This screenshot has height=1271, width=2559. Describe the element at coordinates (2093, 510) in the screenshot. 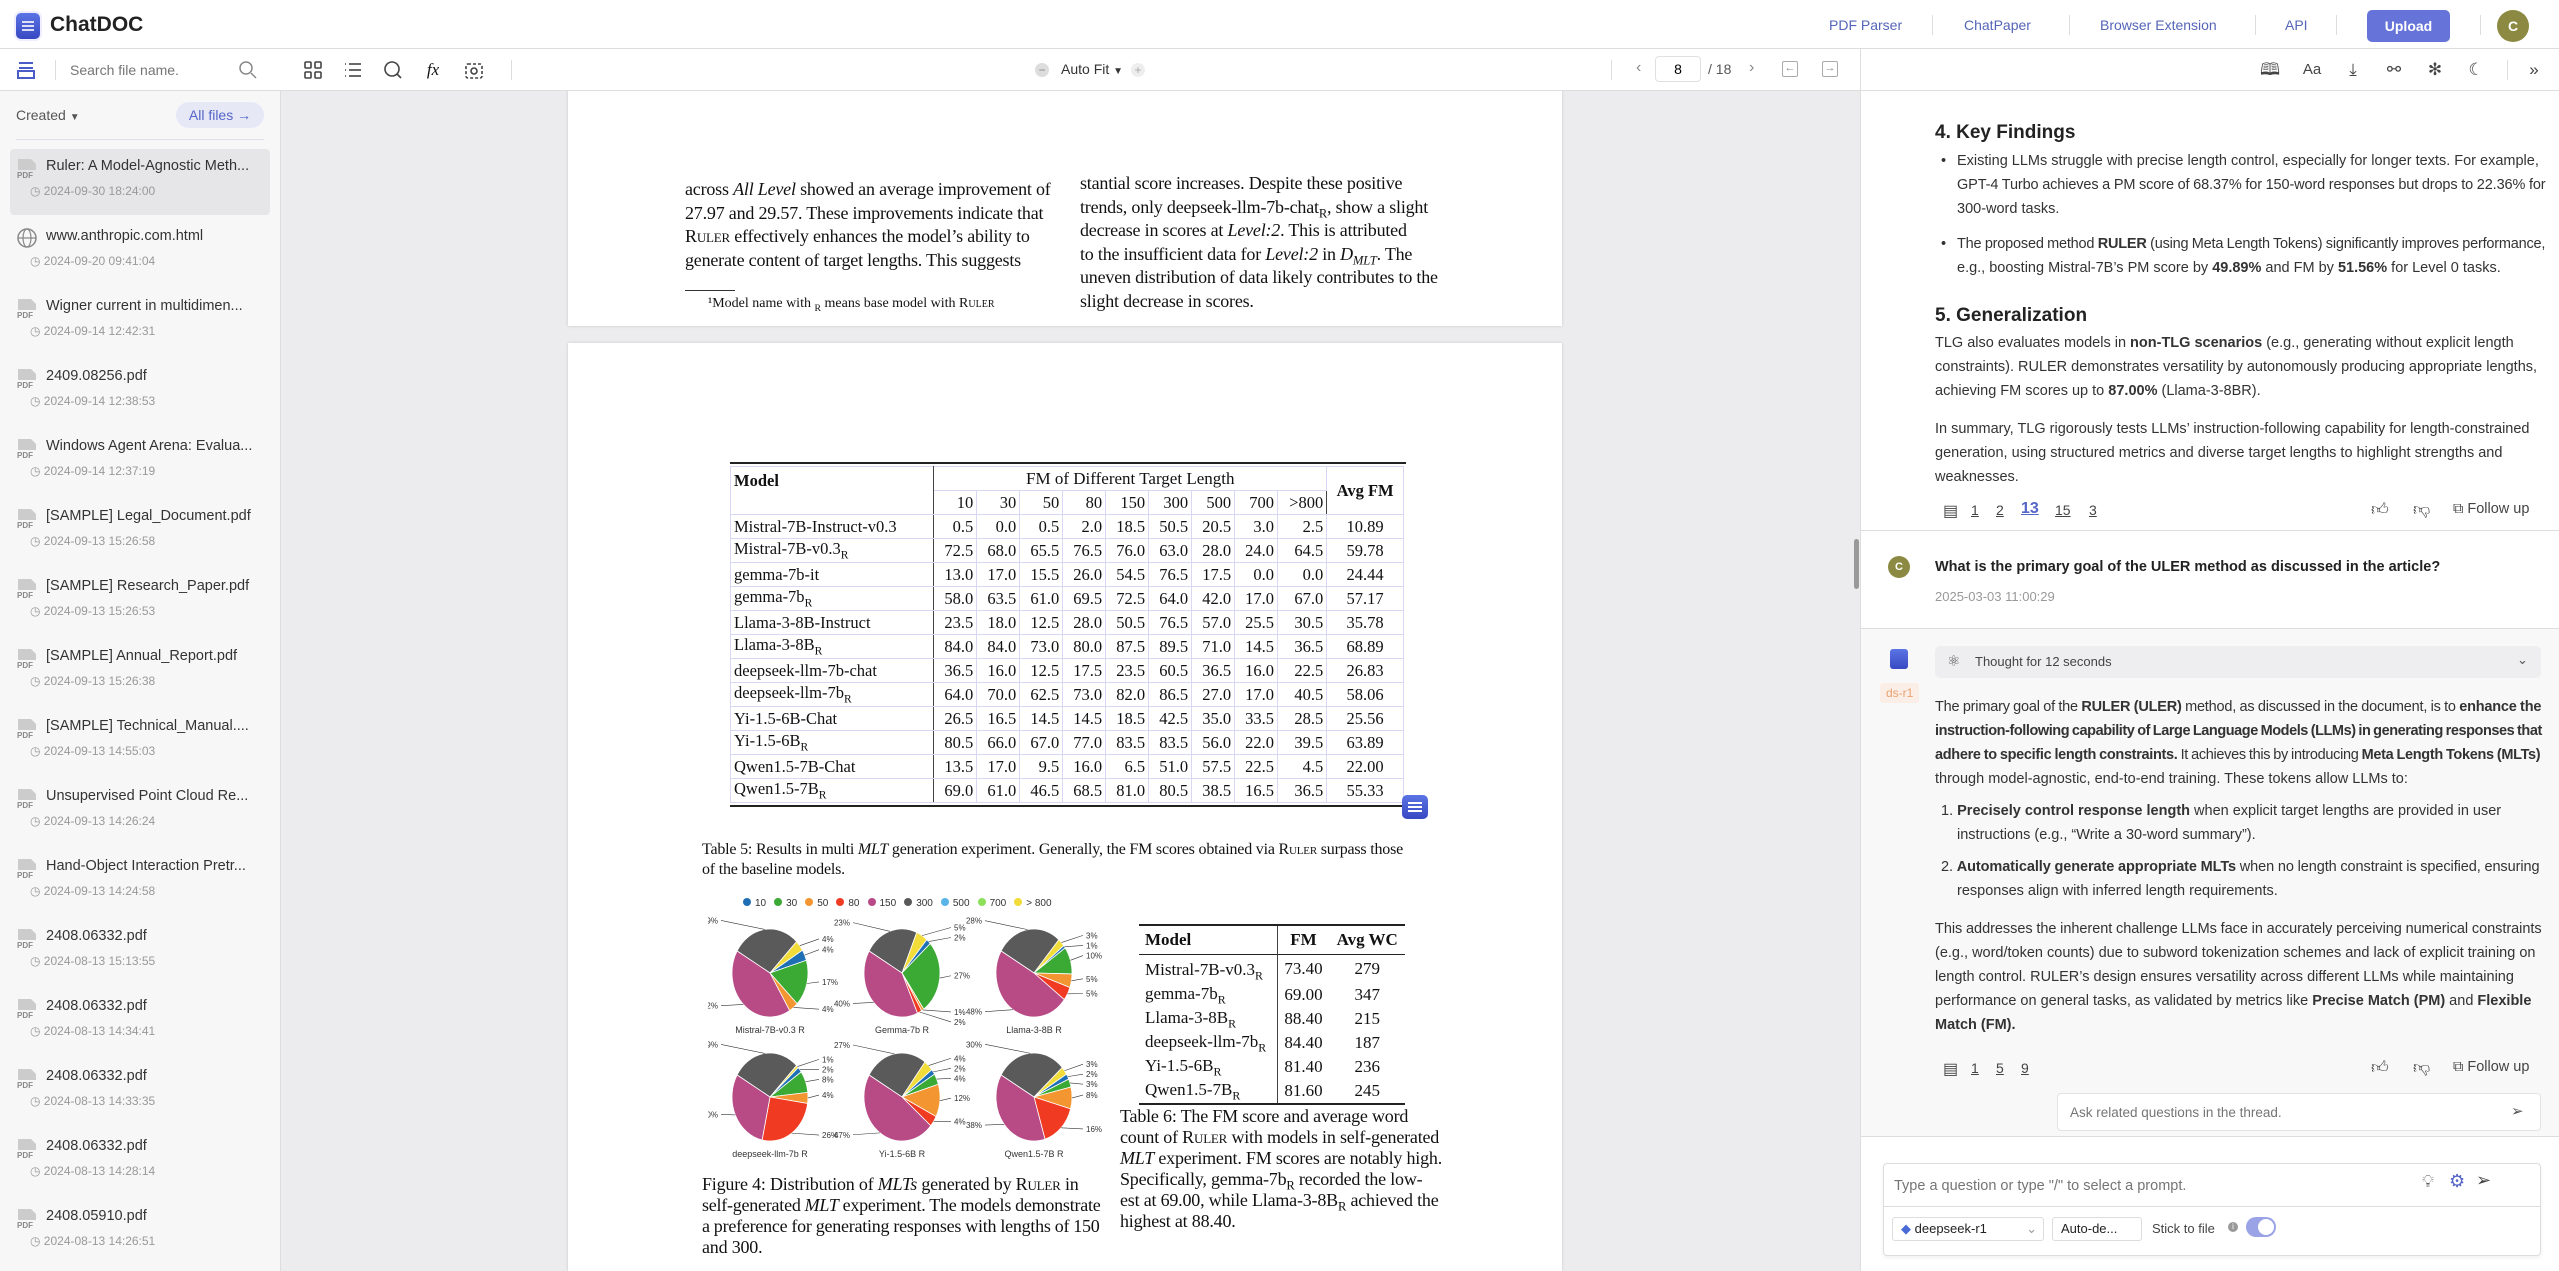

I see `citation-link: 3` at that location.